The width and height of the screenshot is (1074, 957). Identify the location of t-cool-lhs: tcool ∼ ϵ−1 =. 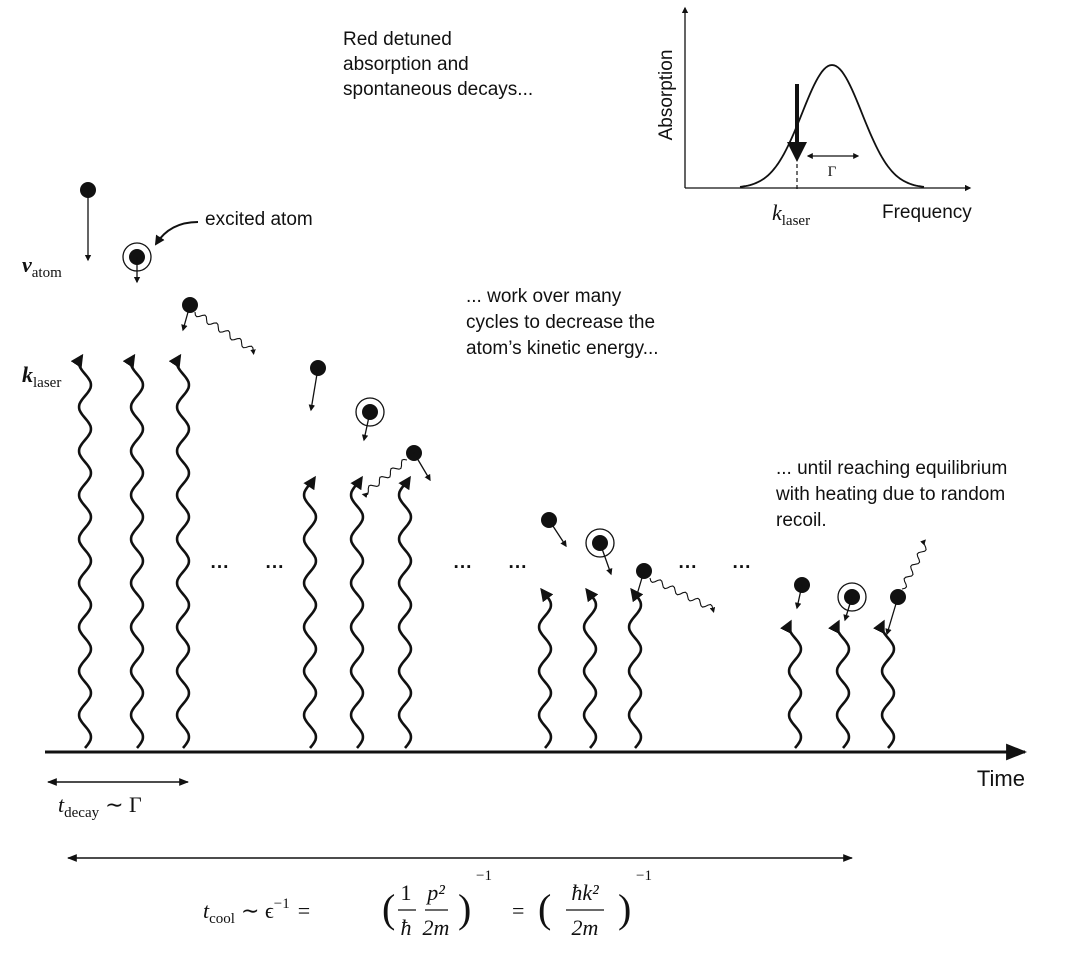
(256, 911).